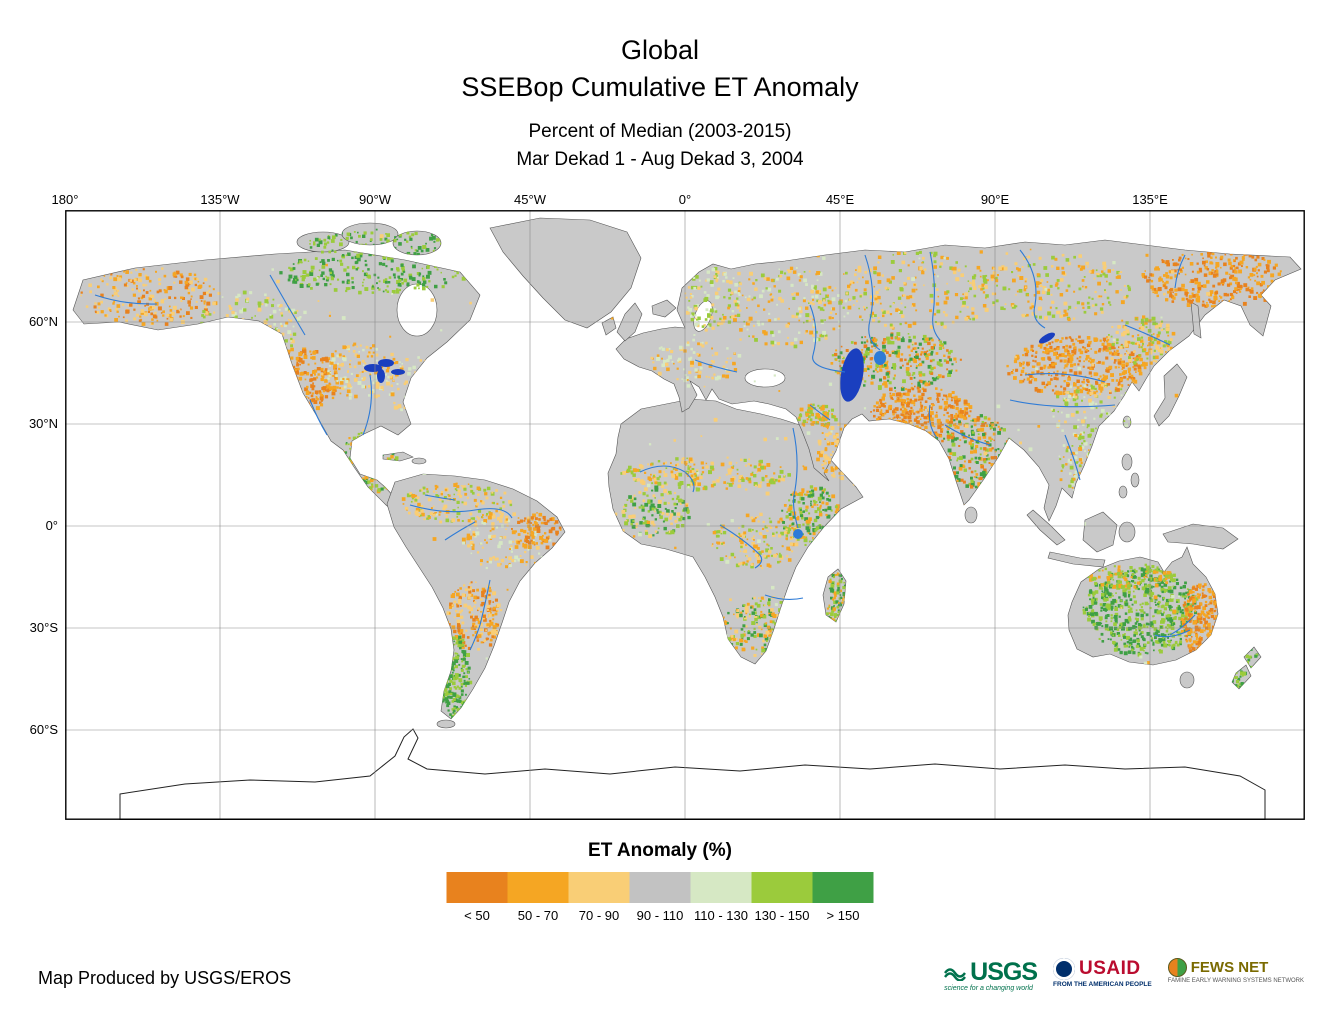 This screenshot has height=1020, width=1320. I want to click on legend-label: < 50, so click(477, 915).